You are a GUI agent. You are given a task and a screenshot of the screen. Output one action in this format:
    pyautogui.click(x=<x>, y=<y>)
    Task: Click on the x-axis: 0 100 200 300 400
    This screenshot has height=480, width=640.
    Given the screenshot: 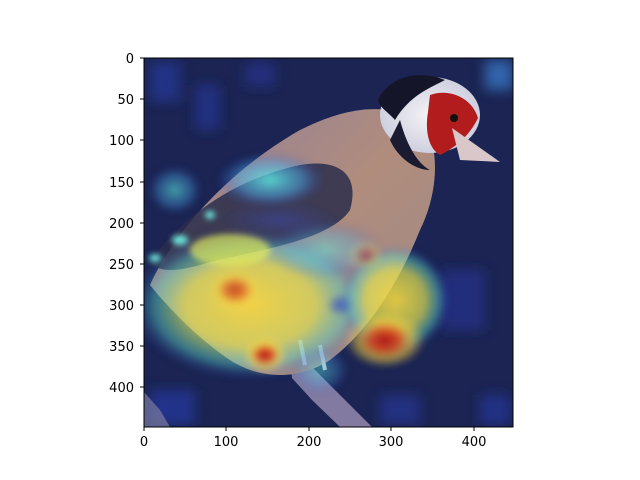 What is the action you would take?
    pyautogui.click(x=313, y=438)
    